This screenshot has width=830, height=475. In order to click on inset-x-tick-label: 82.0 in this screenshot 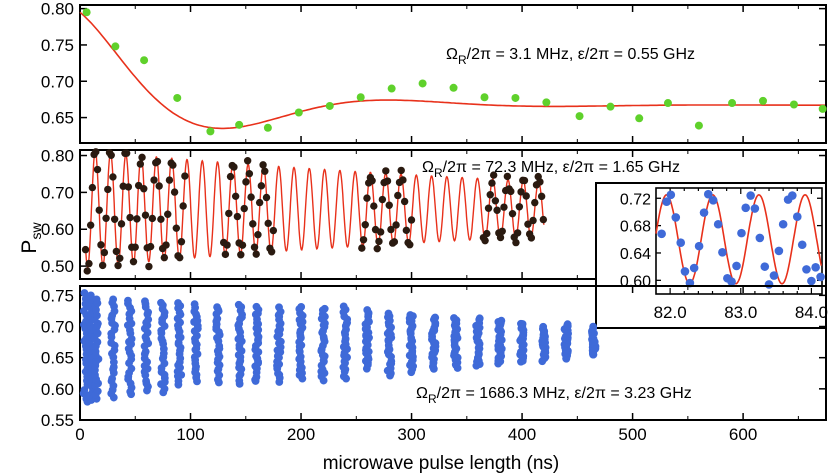, I will do `click(670, 312)`.